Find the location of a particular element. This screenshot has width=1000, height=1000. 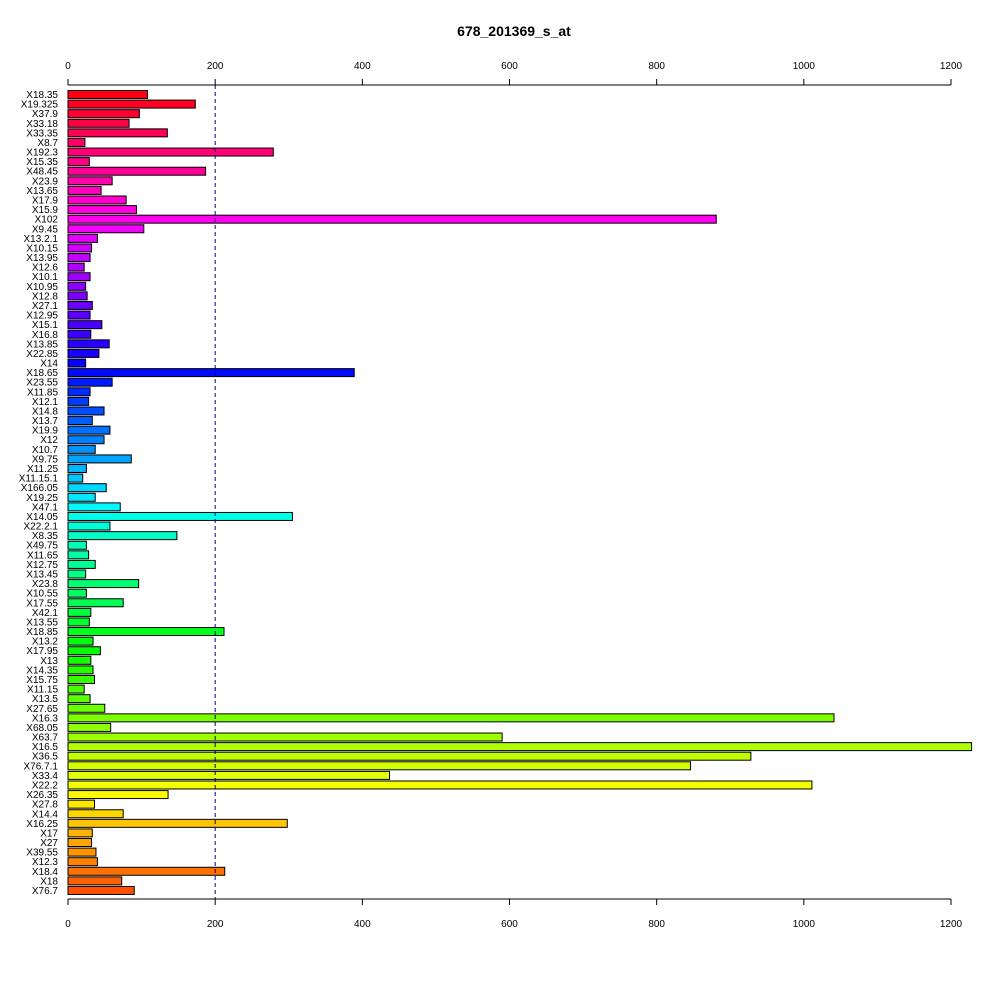

category-label: X49.75 is located at coordinates (42, 546).